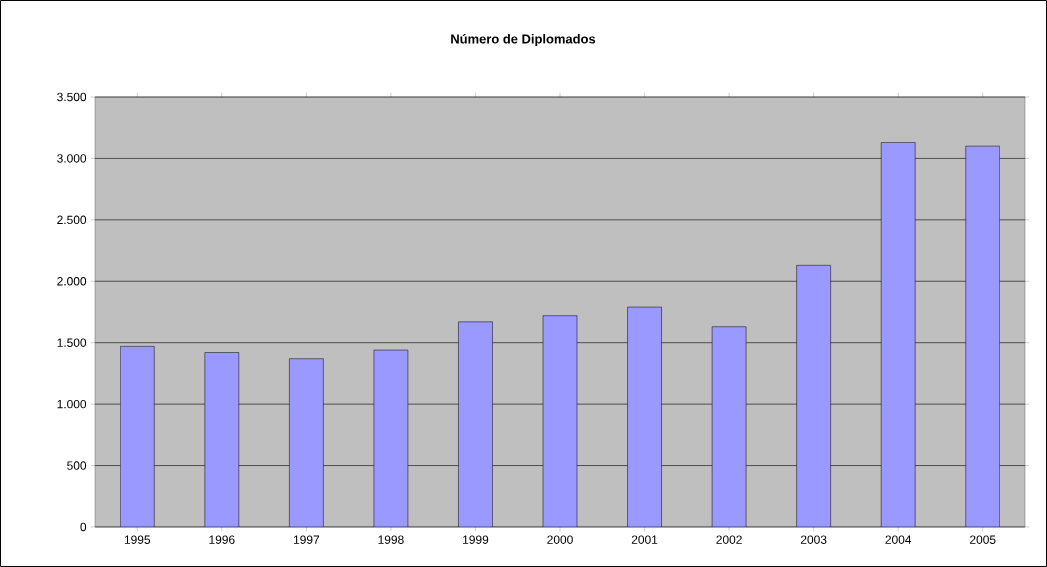 The width and height of the screenshot is (1047, 567). What do you see at coordinates (813, 539) in the screenshot?
I see `x-tick-label: 2003` at bounding box center [813, 539].